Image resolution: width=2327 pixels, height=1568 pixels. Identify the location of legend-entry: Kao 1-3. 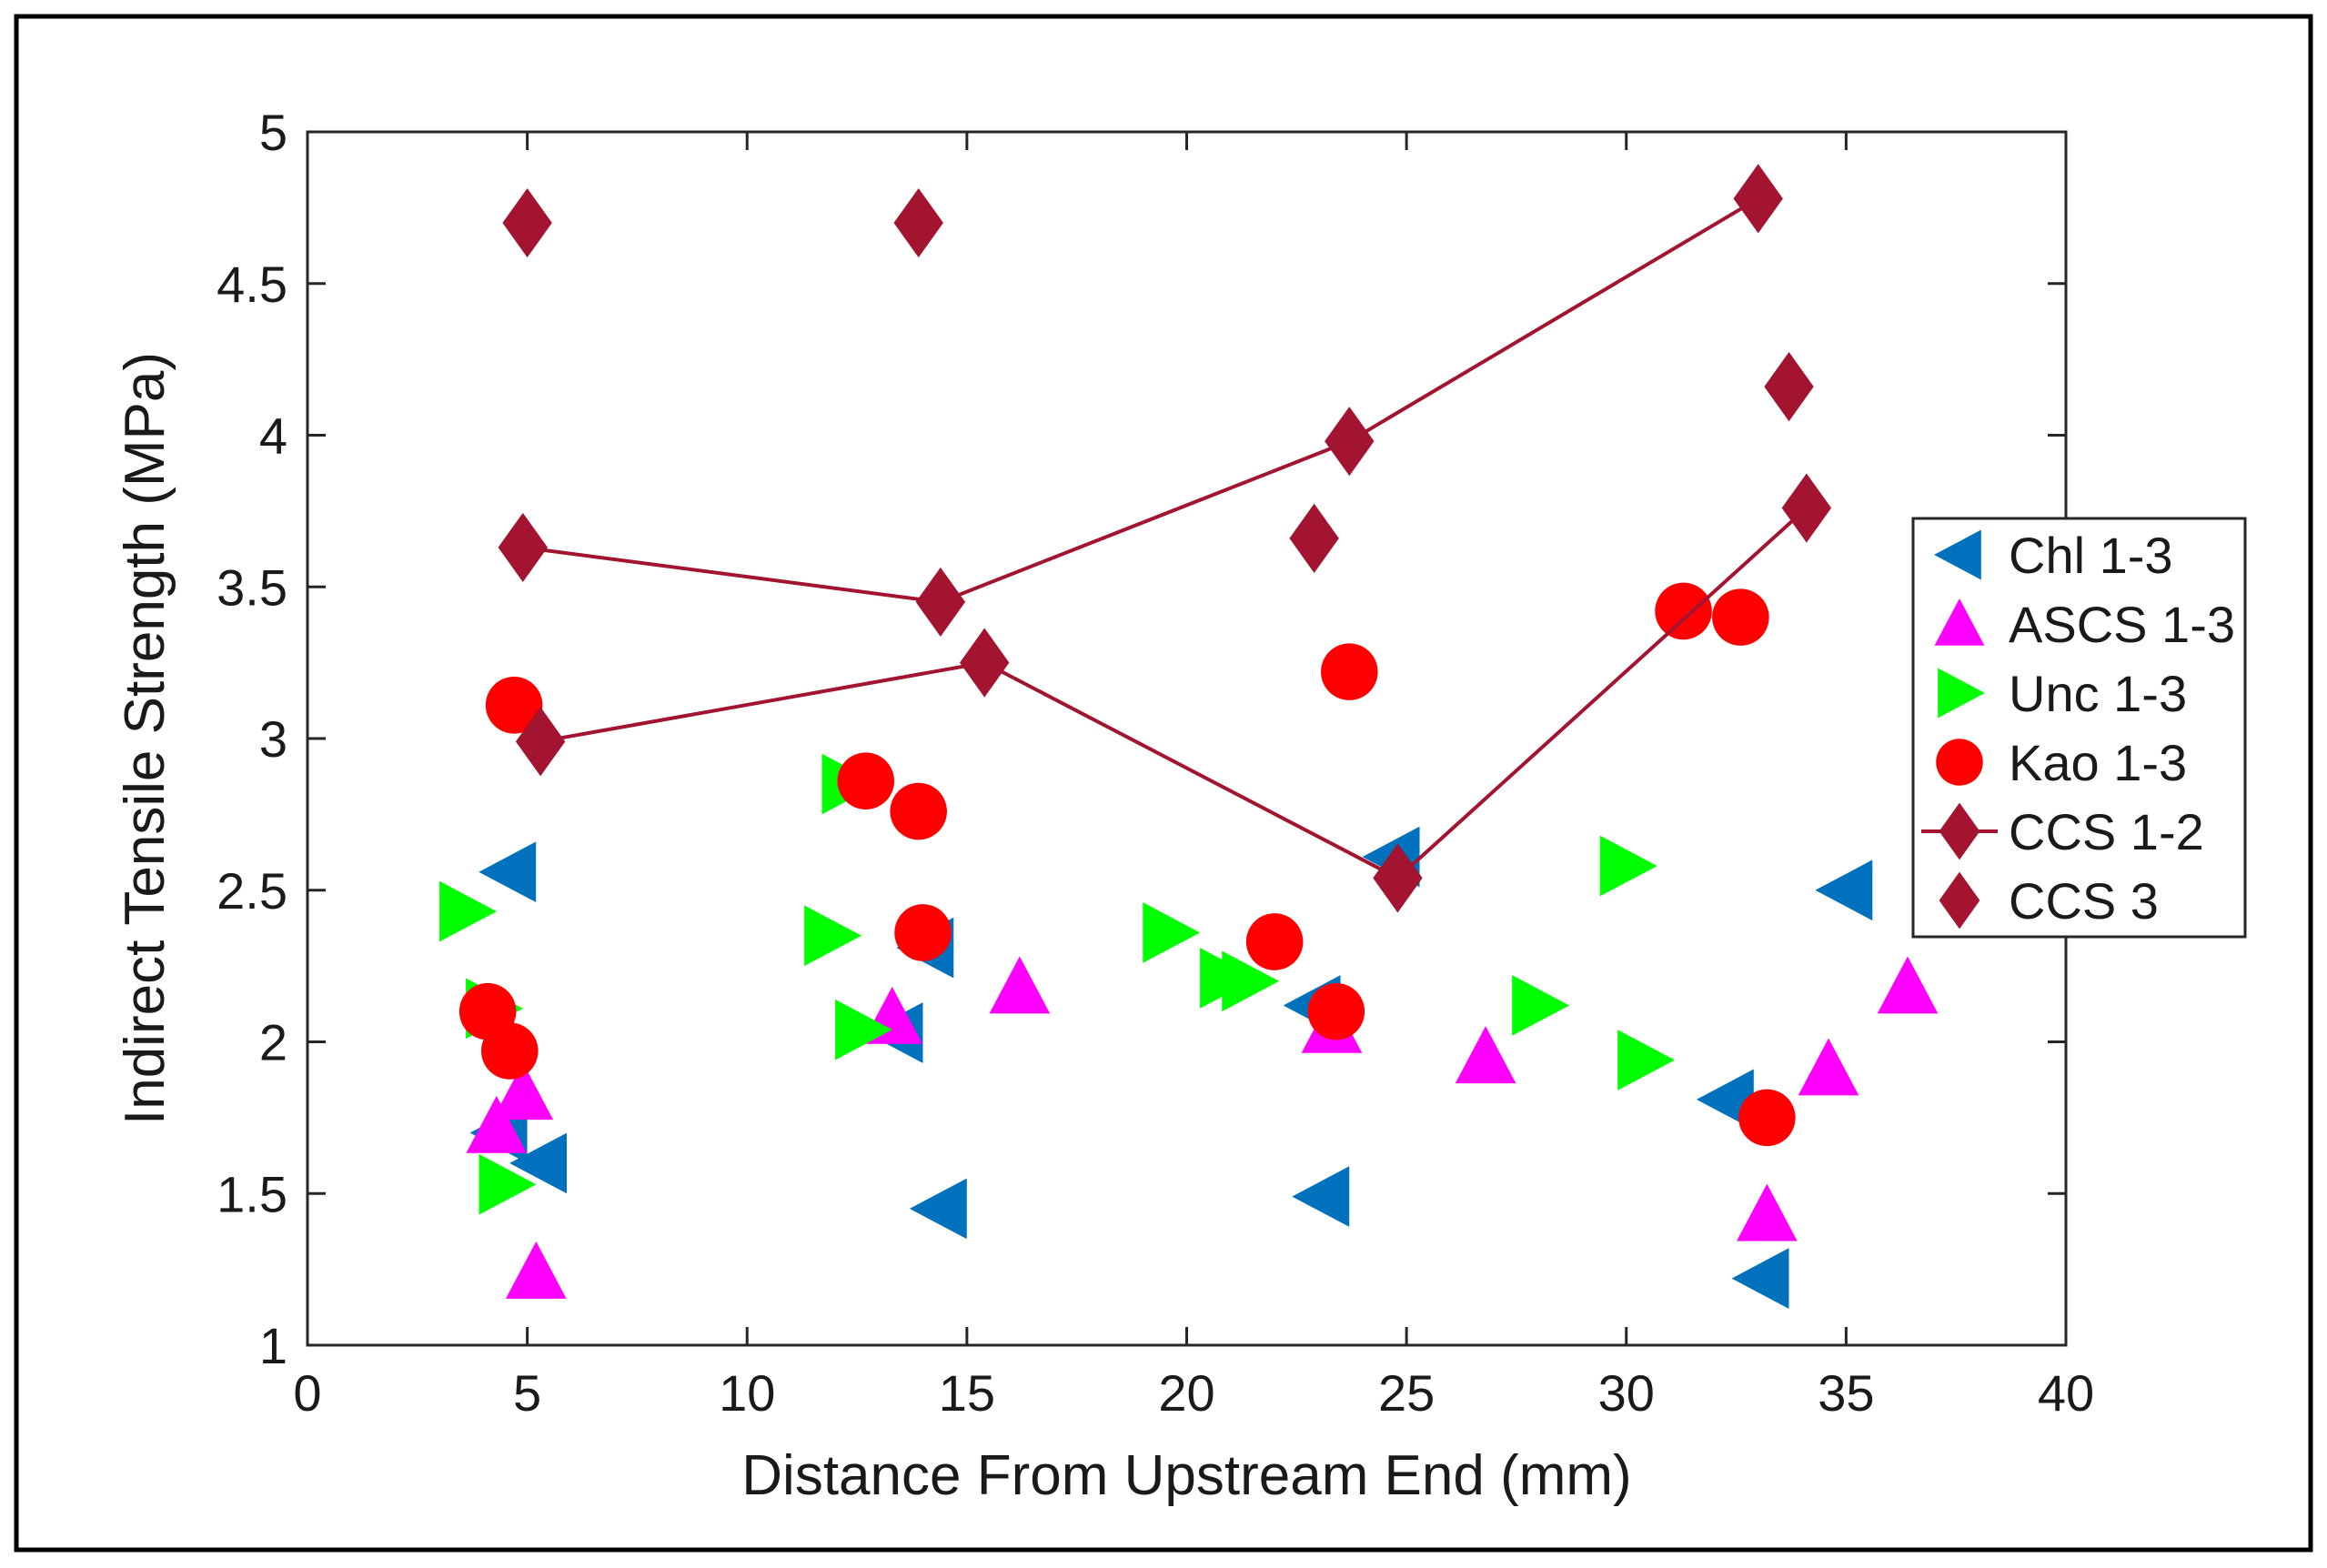
(2061, 762).